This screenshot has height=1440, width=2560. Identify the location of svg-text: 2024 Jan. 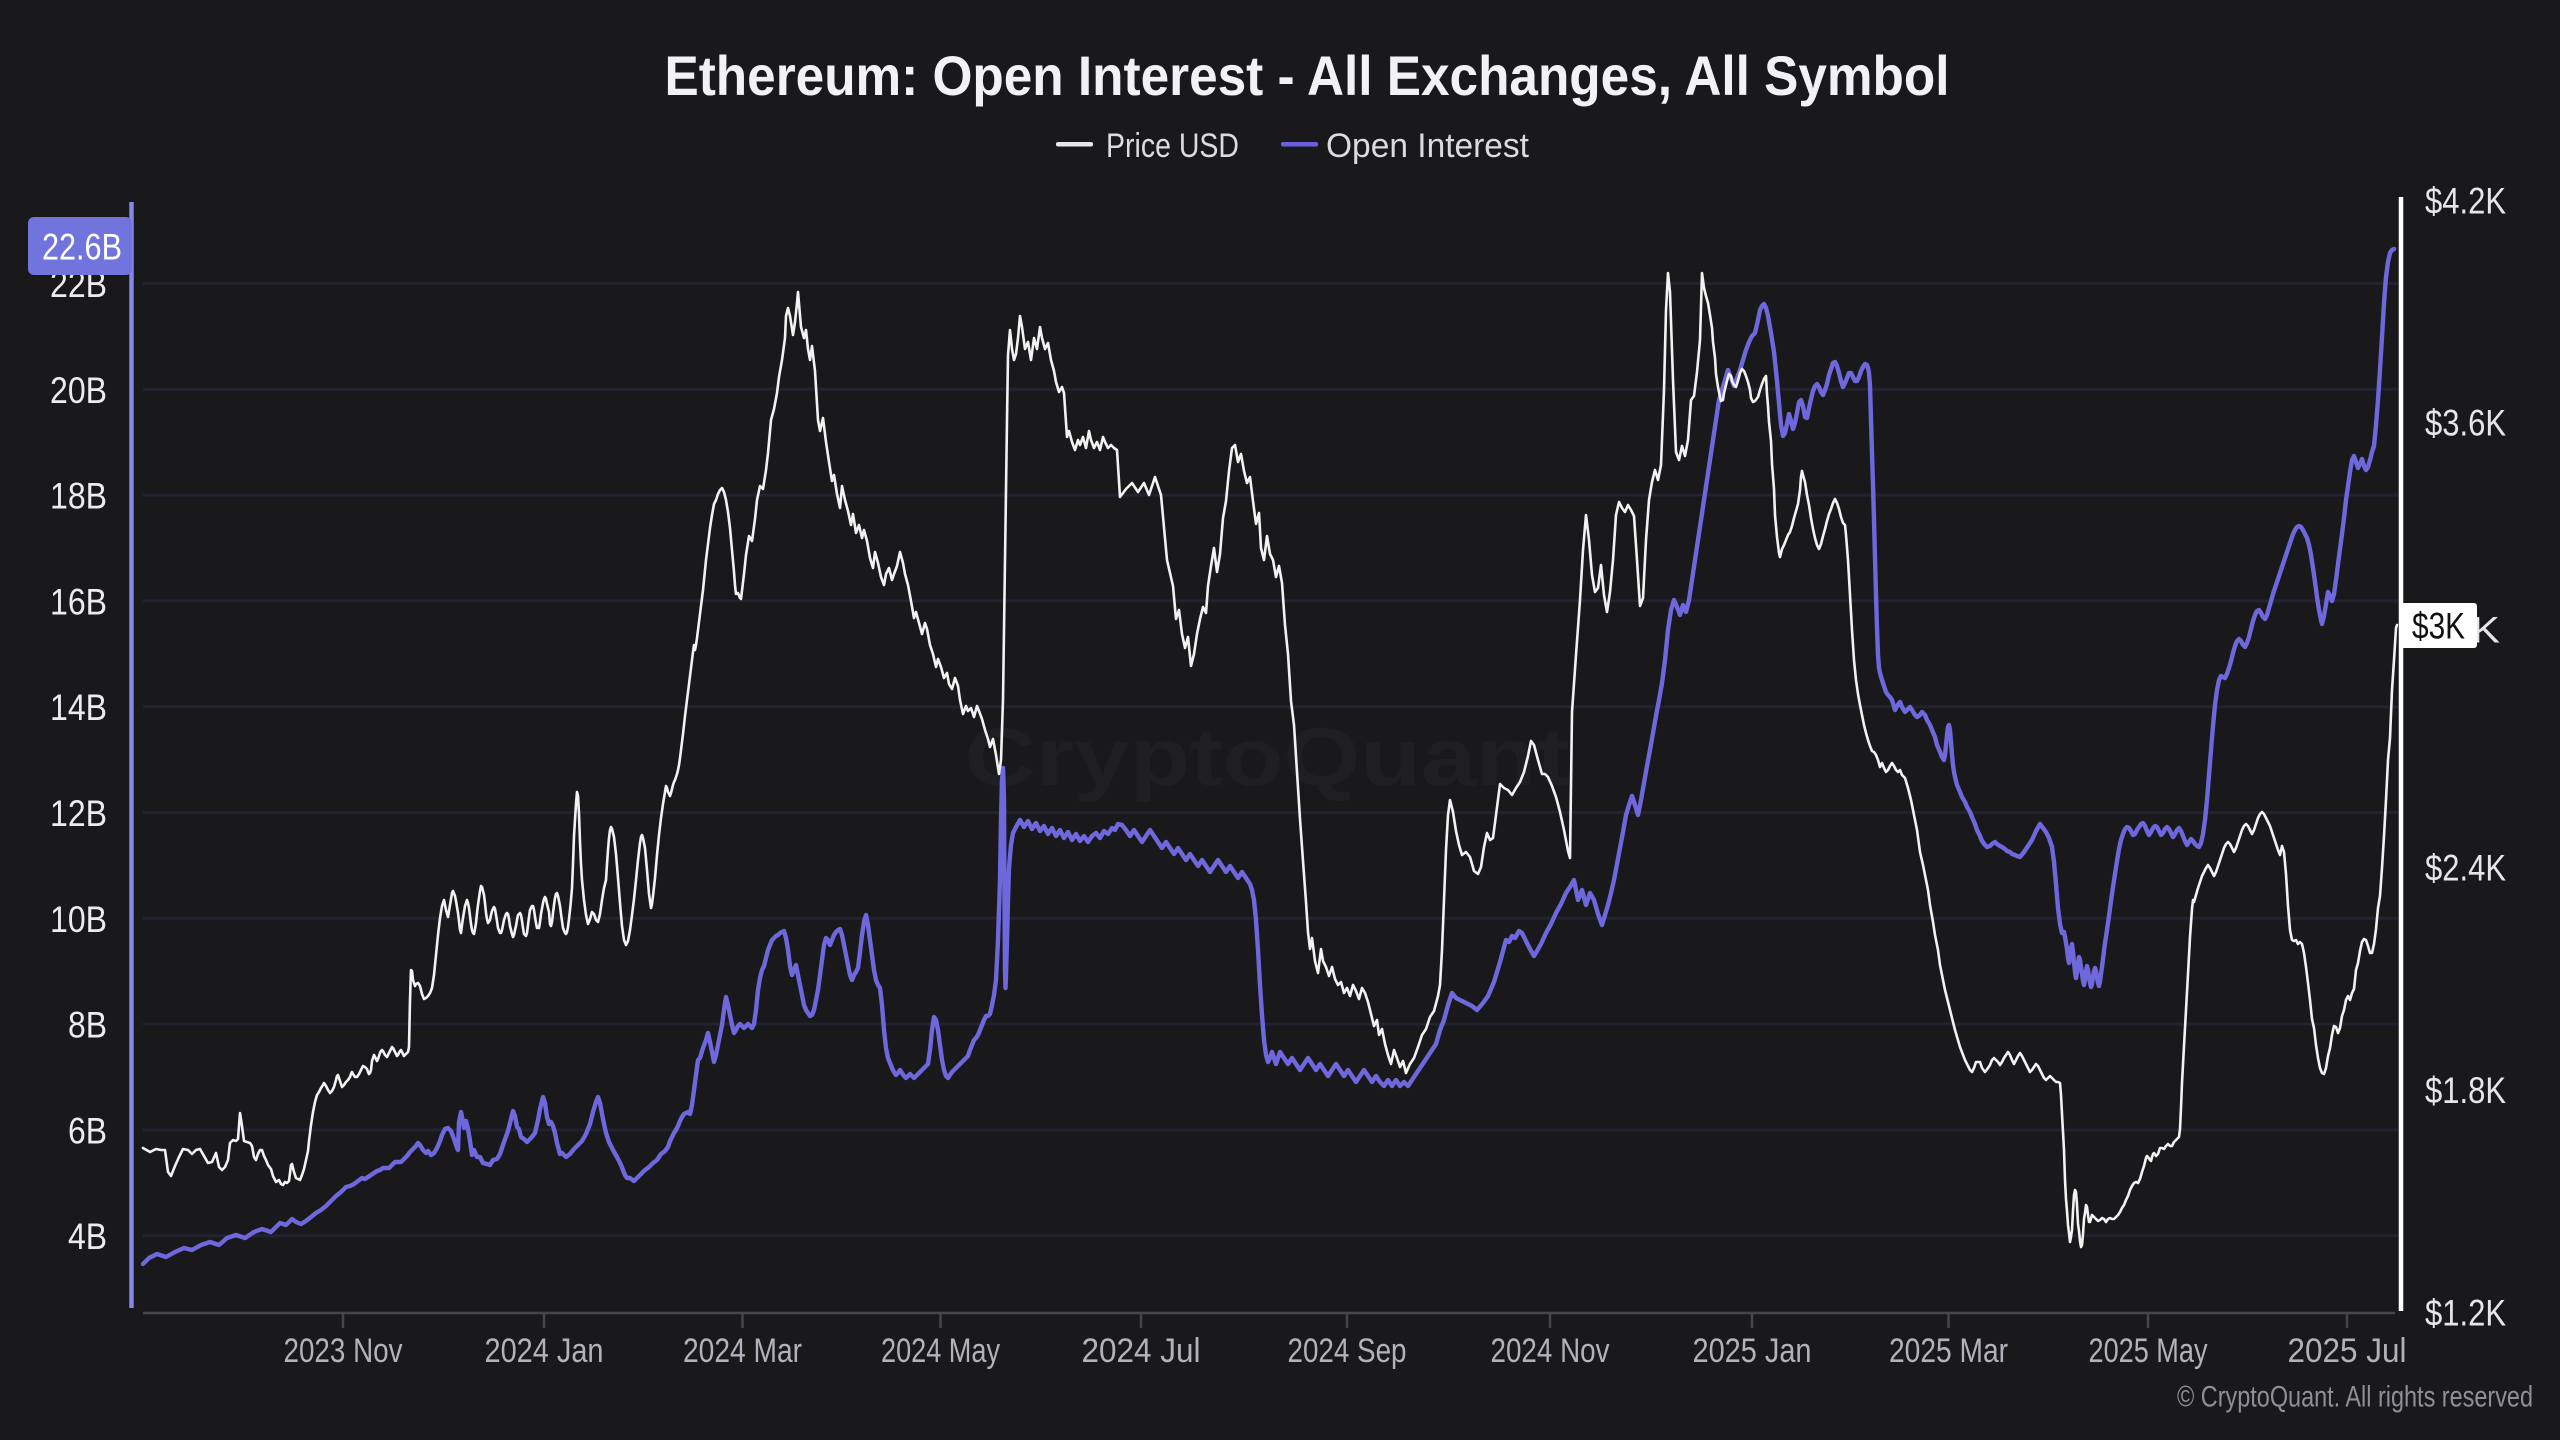
(544, 1351).